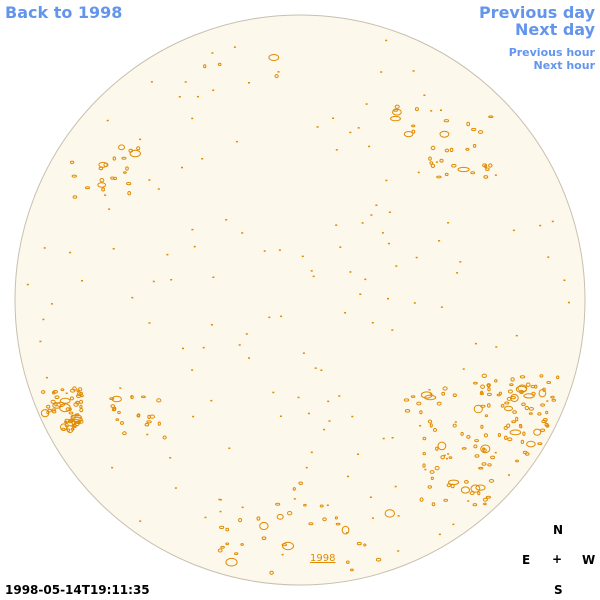 Image resolution: width=600 pixels, height=600 pixels. What do you see at coordinates (557, 559) in the screenshot?
I see `compass-center: +` at bounding box center [557, 559].